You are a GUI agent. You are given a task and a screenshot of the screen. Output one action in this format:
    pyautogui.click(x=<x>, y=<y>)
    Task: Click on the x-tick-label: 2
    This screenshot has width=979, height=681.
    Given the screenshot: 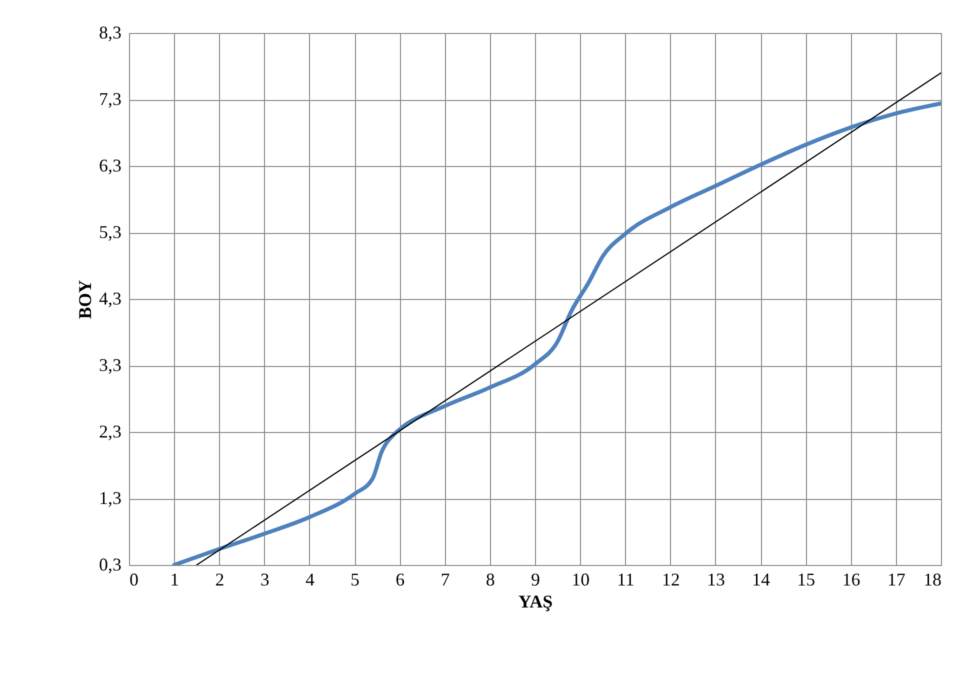 What is the action you would take?
    pyautogui.click(x=219, y=580)
    